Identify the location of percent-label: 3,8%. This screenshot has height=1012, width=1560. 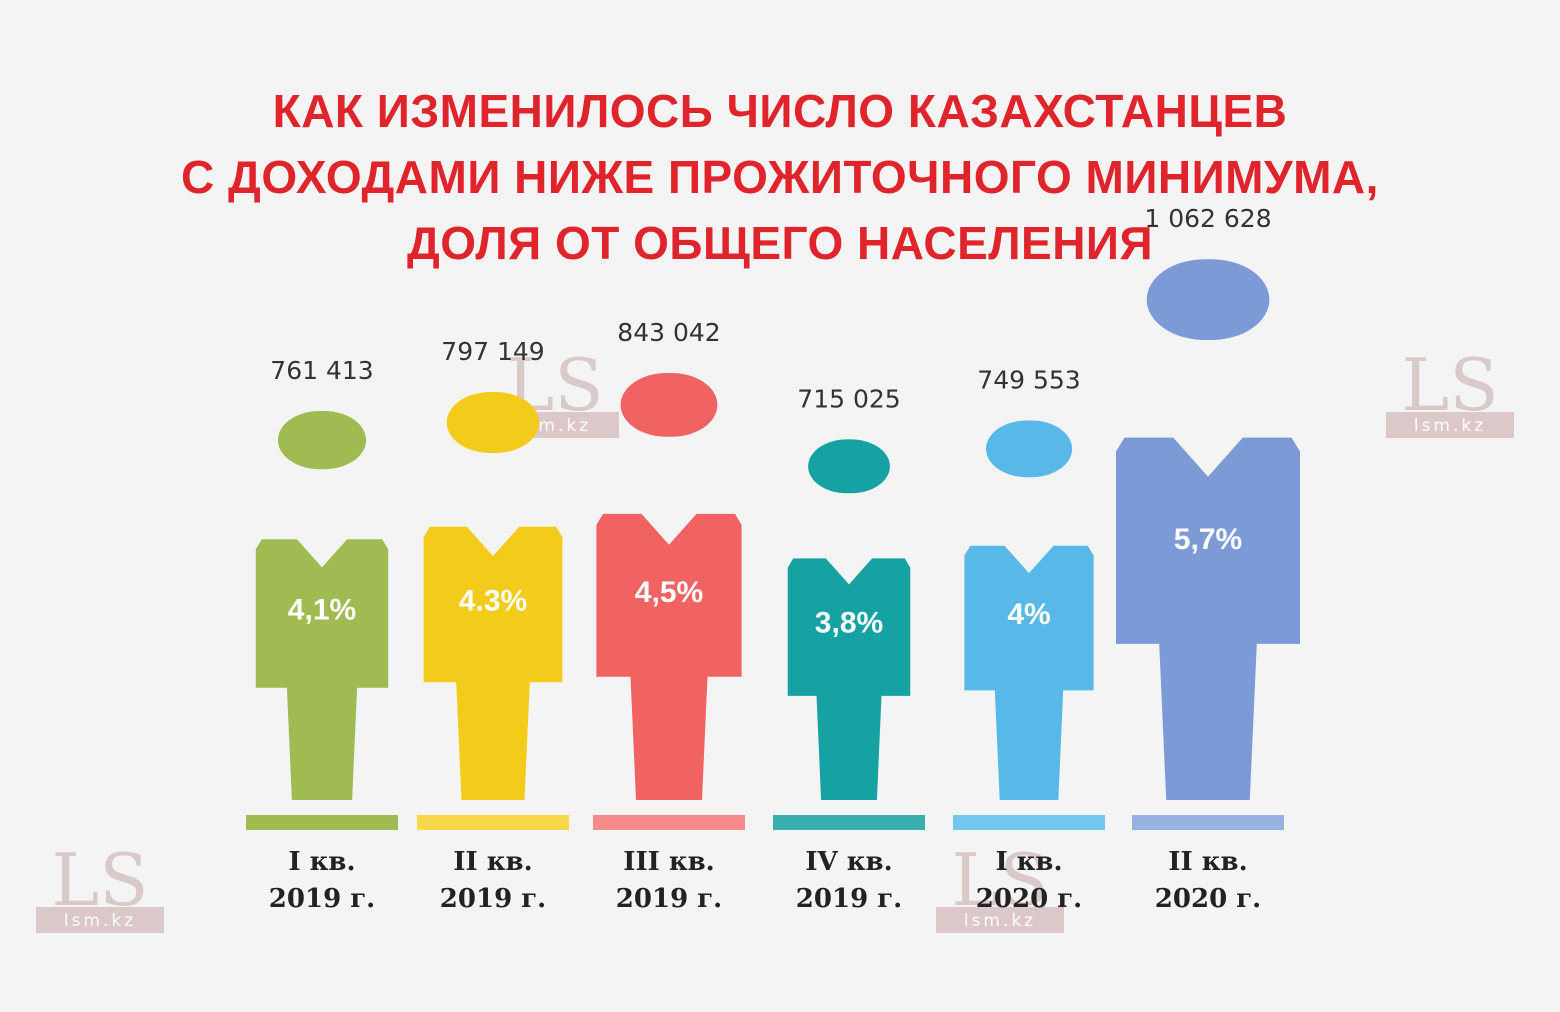
(849, 623).